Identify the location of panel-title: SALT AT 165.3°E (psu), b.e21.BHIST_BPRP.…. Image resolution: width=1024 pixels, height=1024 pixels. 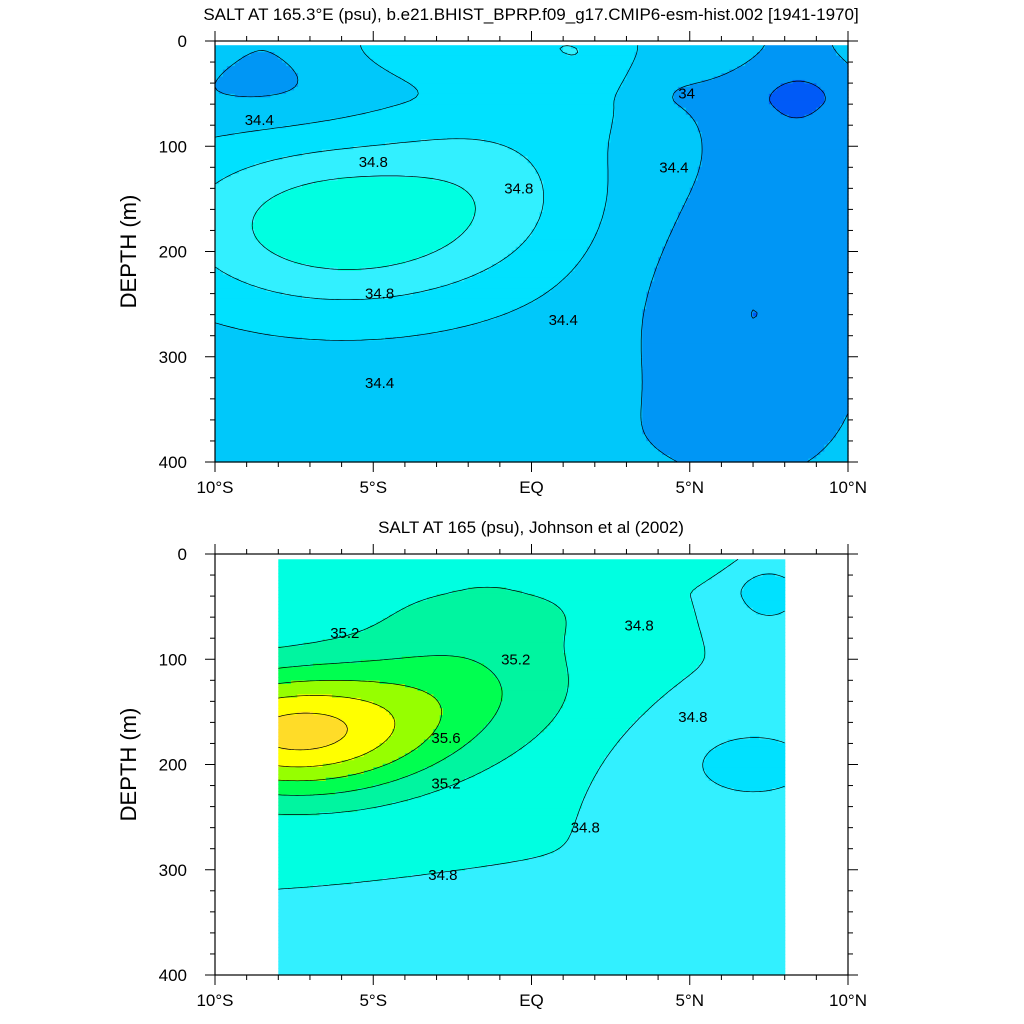
(530, 14).